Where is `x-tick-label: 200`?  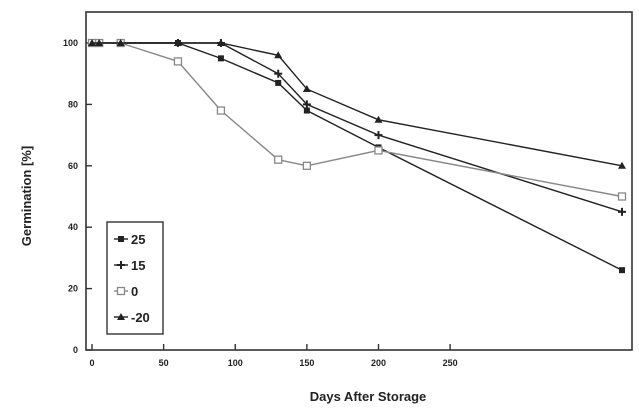 x-tick-label: 200 is located at coordinates (378, 363).